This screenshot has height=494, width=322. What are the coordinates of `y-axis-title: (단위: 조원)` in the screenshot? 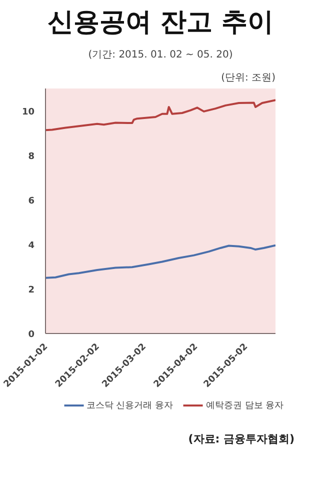 It's located at (248, 78).